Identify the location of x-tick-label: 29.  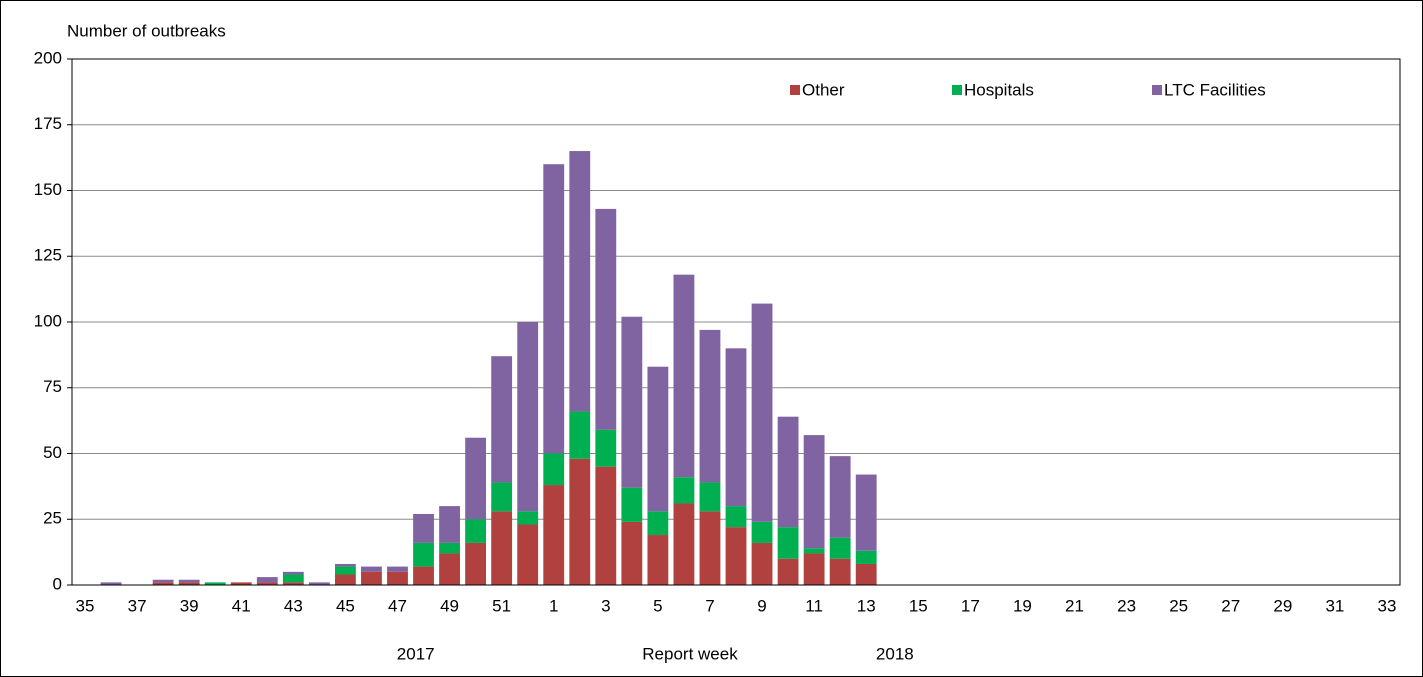
(1282, 605).